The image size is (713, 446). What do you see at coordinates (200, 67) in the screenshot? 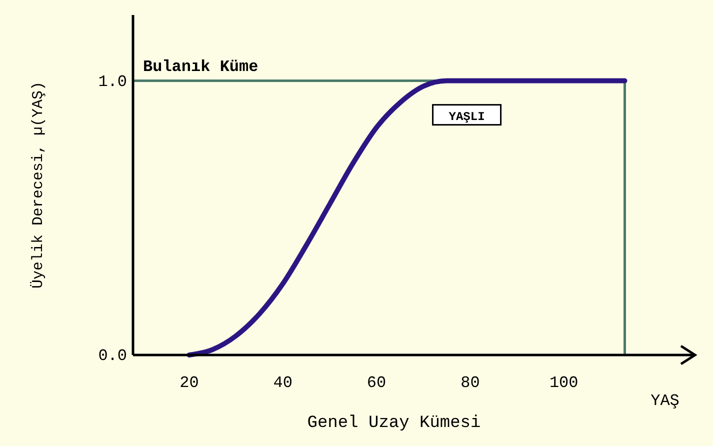
I see `ref-line-label: Bulanık Küme` at bounding box center [200, 67].